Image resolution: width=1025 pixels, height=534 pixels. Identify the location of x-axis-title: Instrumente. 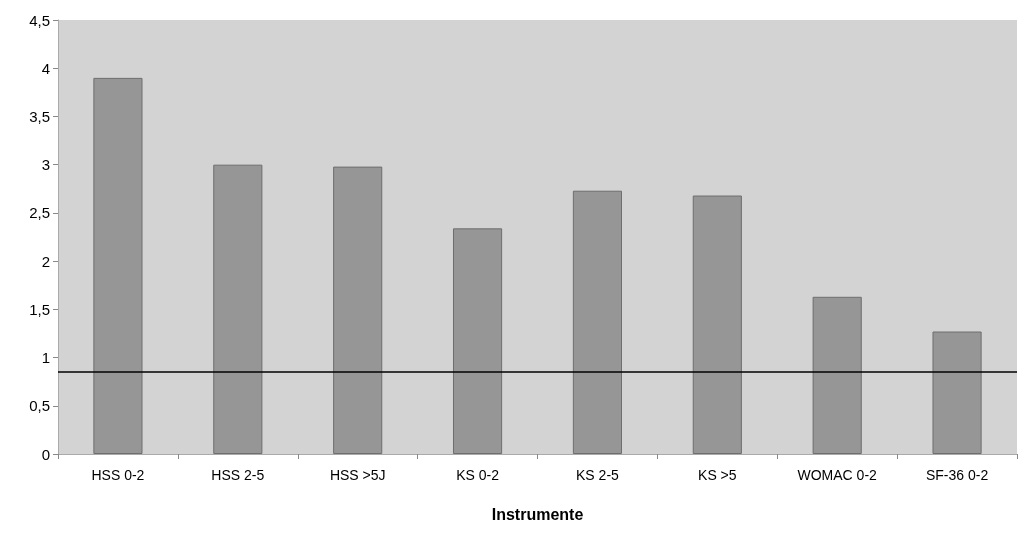
(537, 514).